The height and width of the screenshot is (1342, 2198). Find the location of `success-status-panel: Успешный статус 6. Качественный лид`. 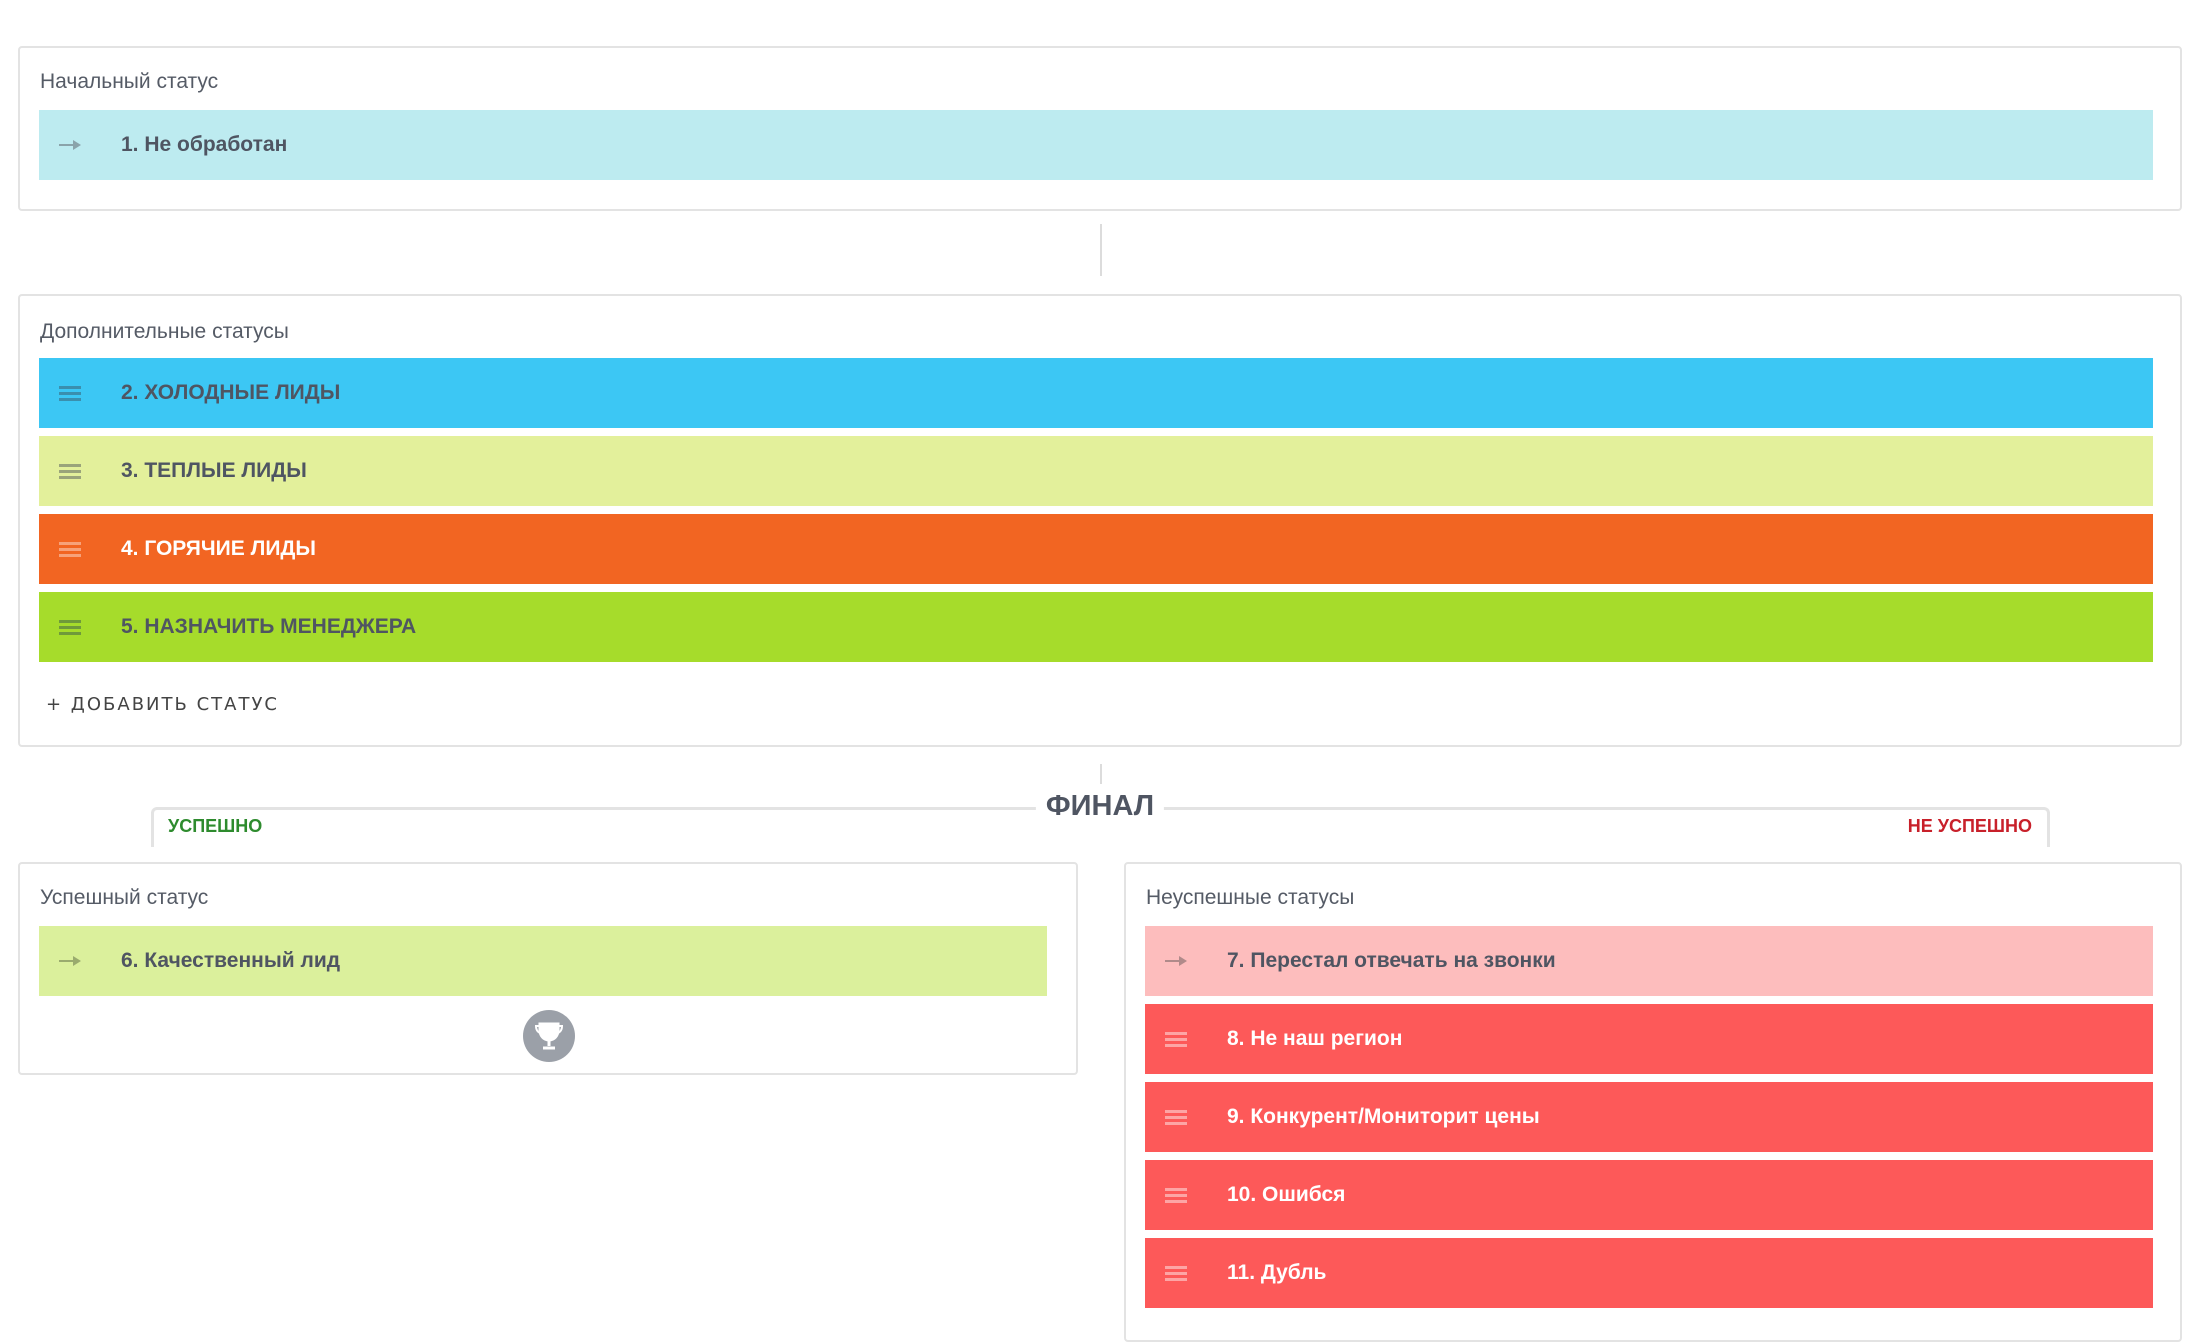

success-status-panel: Успешный статус 6. Качественный лид is located at coordinates (548, 968).